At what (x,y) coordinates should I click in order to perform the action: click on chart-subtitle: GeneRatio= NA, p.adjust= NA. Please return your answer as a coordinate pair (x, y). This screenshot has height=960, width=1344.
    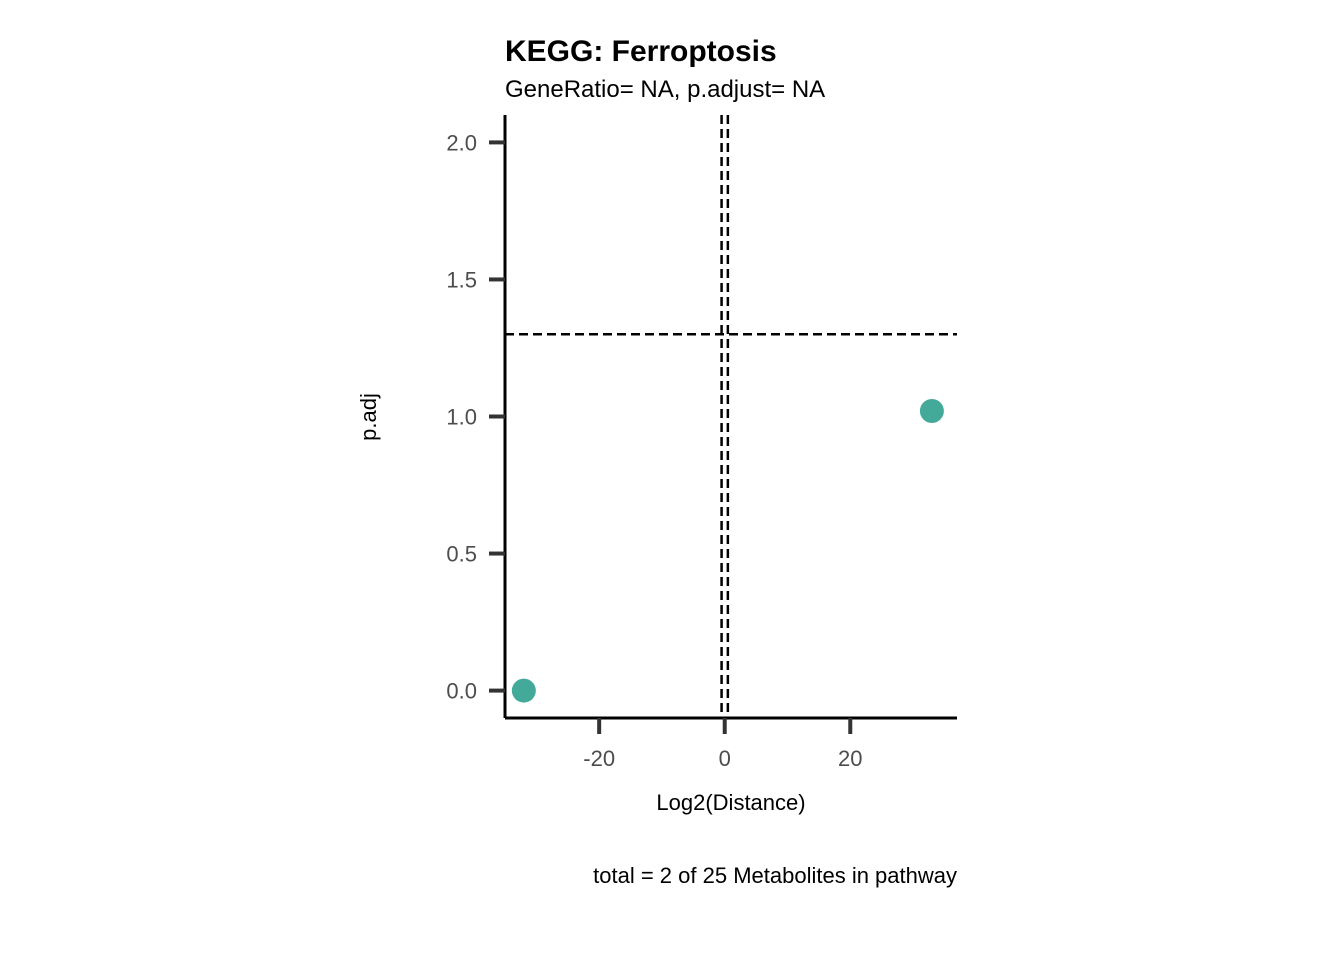
    Looking at the image, I should click on (665, 89).